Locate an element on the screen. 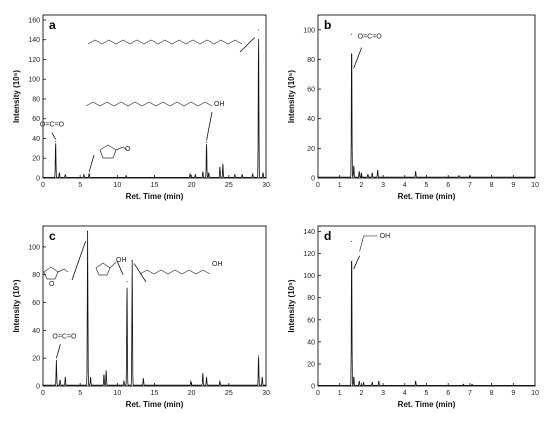 This screenshot has height=421, width=550. x-tick-label: 1 is located at coordinates (340, 185).